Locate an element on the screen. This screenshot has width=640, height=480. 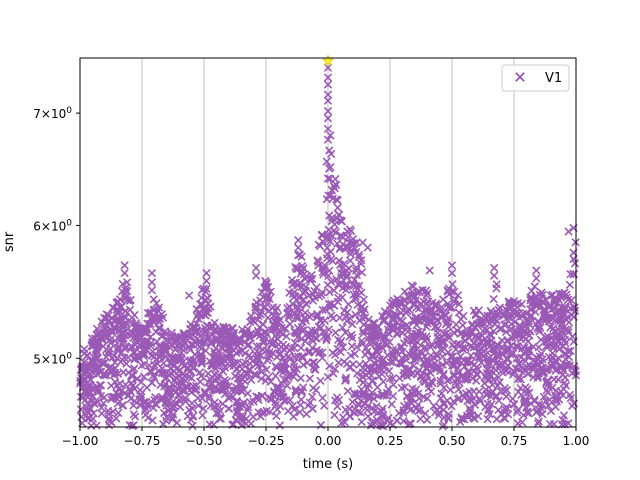
x-axis-label: time (s) is located at coordinates (328, 464).